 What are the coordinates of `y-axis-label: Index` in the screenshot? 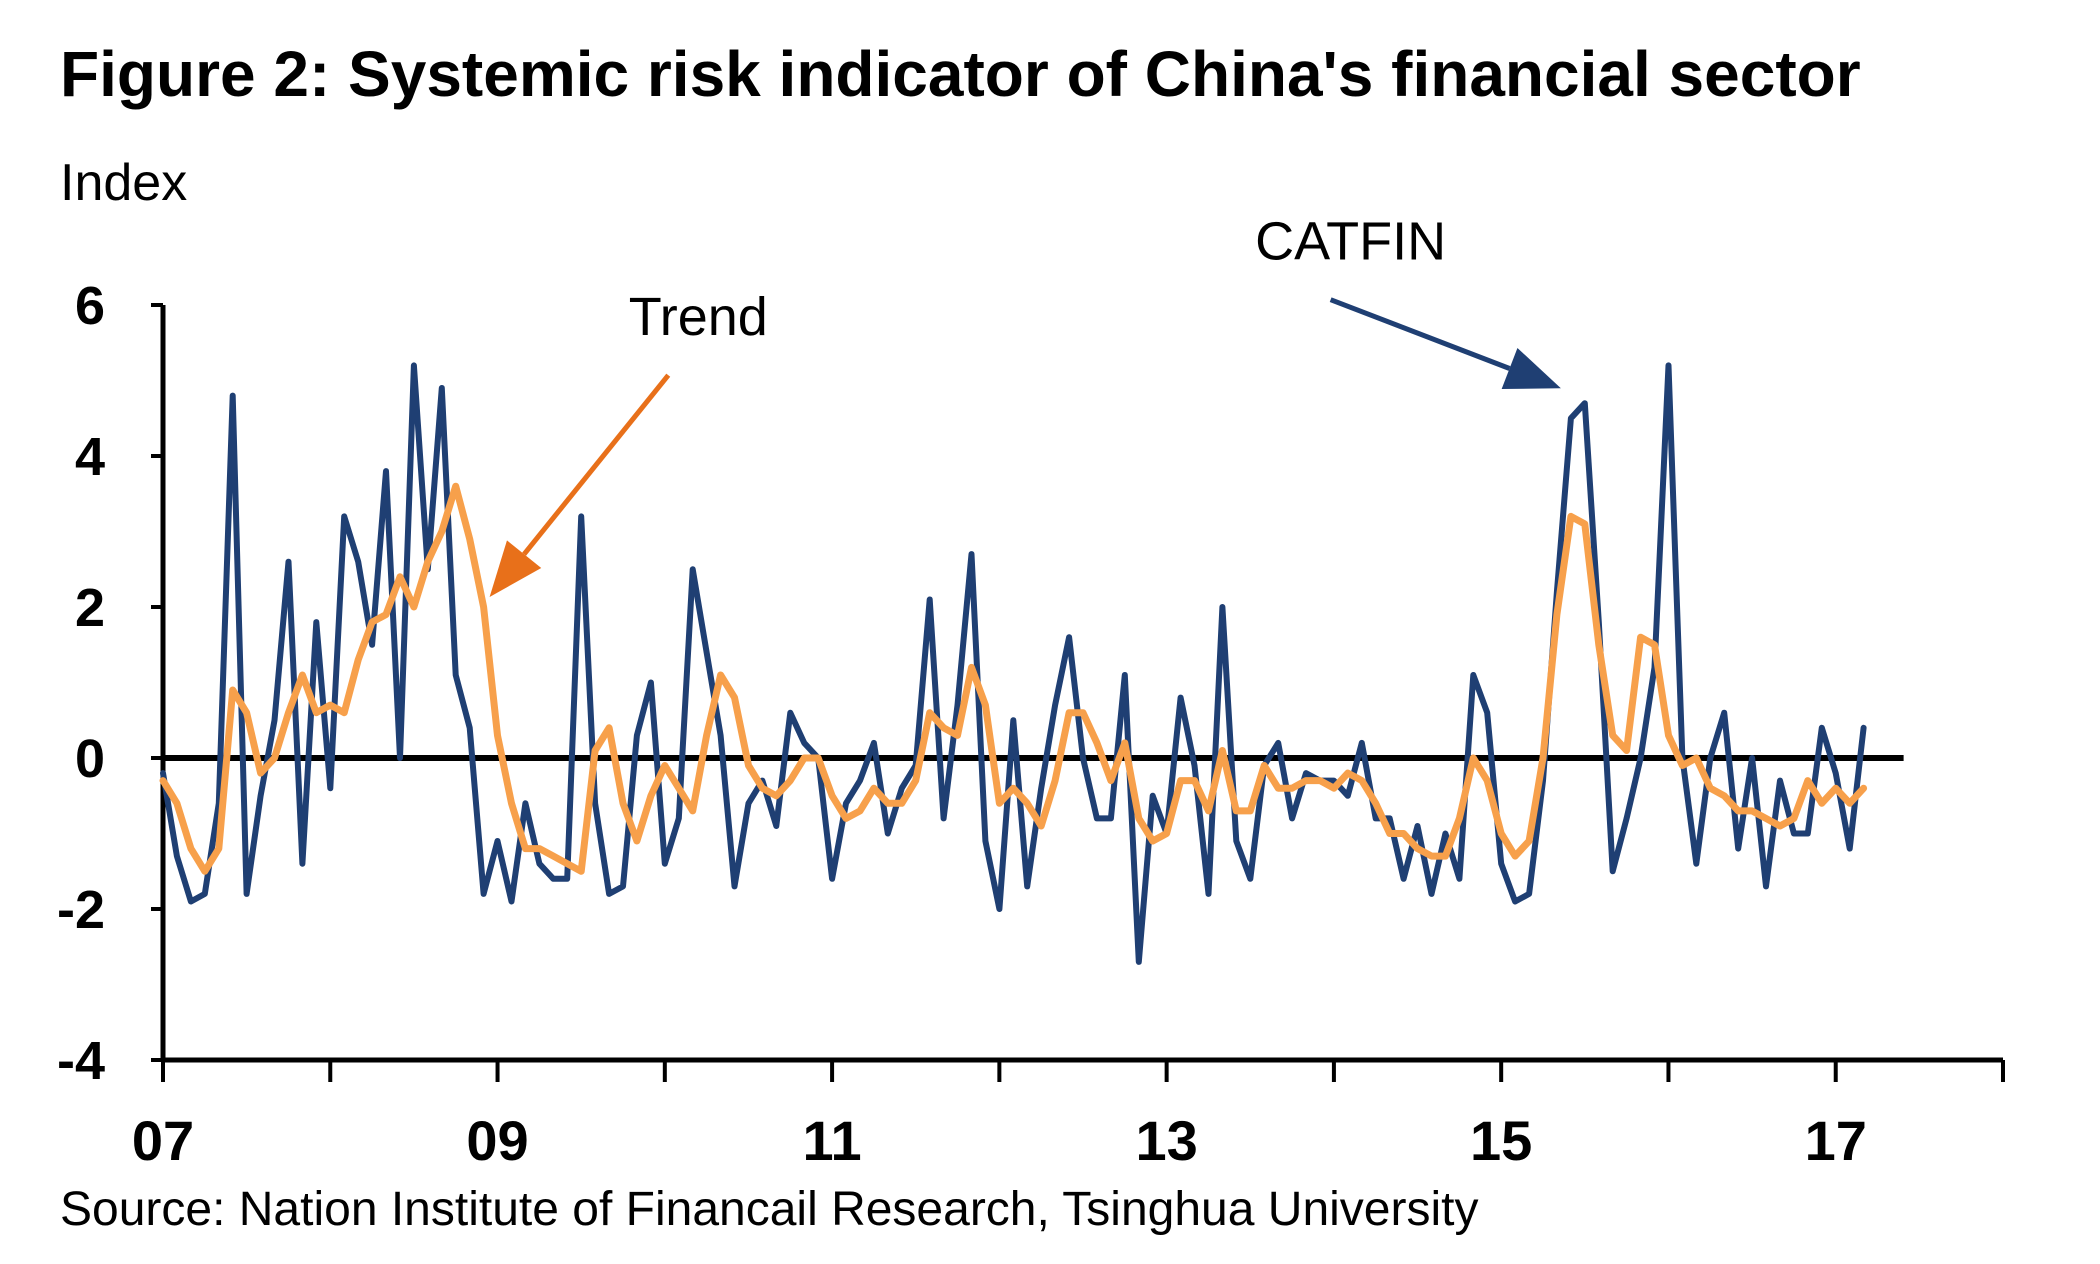 It's located at (123, 183).